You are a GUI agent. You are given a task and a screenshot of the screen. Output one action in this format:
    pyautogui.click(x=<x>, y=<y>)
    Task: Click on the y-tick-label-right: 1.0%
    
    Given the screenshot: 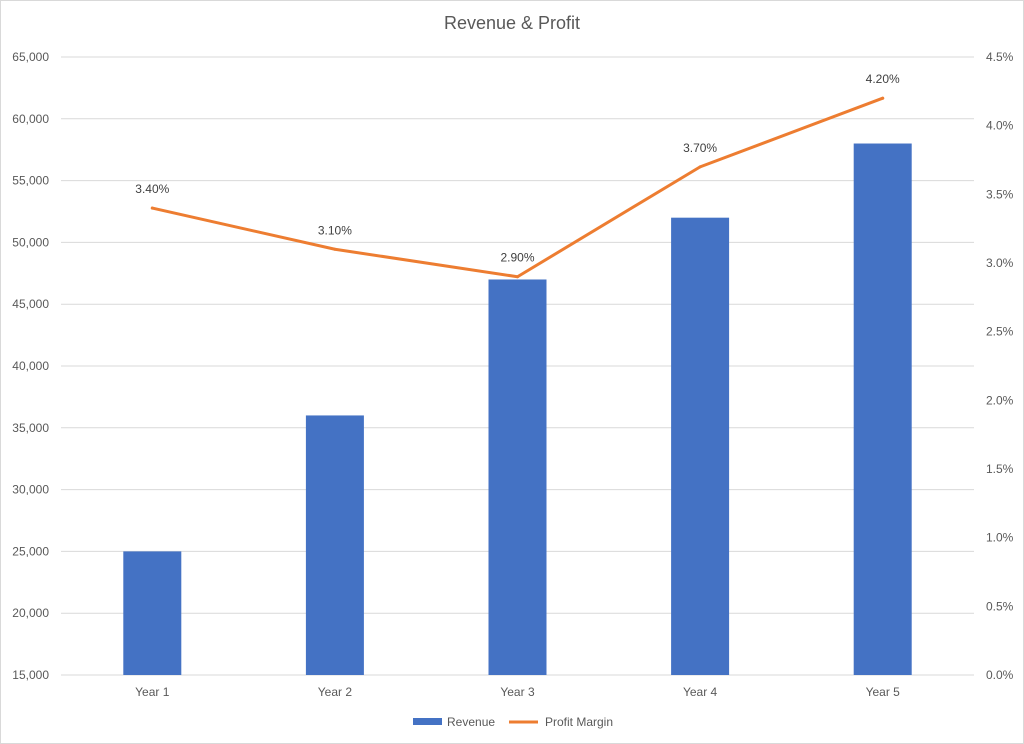 What is the action you would take?
    pyautogui.click(x=1000, y=538)
    